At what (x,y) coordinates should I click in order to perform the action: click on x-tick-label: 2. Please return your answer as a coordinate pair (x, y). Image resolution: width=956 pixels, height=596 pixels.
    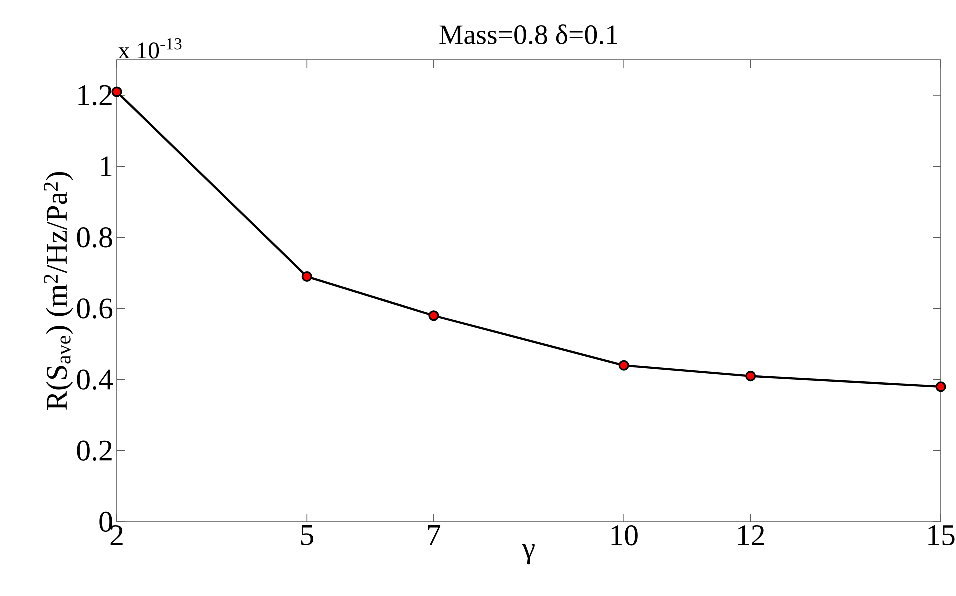
    Looking at the image, I should click on (116, 536).